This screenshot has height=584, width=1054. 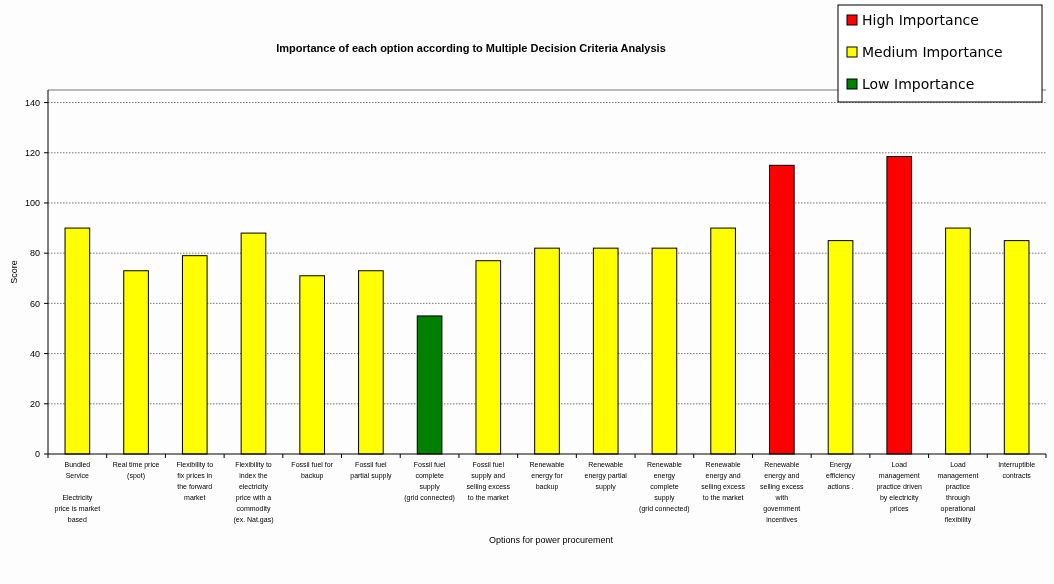 I want to click on y-tick-label: 100, so click(x=32, y=203).